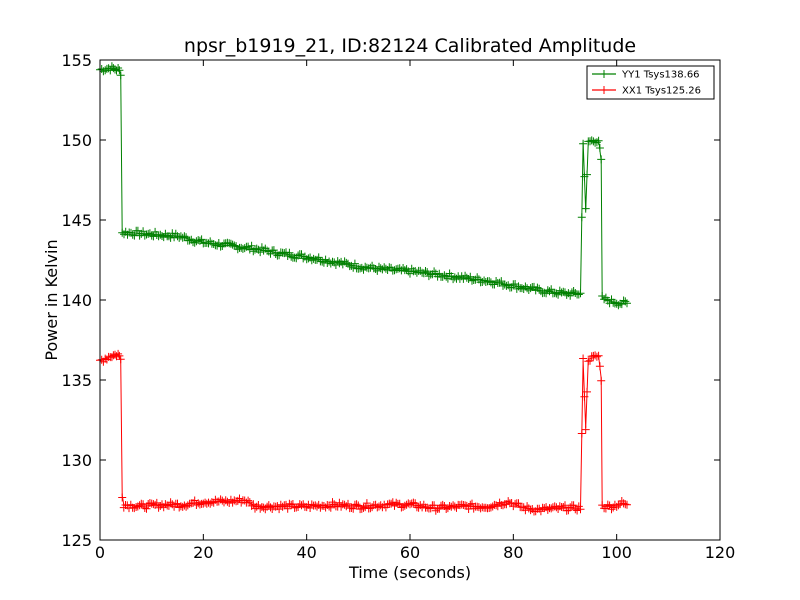  I want to click on x-tick-label: 100, so click(616, 552).